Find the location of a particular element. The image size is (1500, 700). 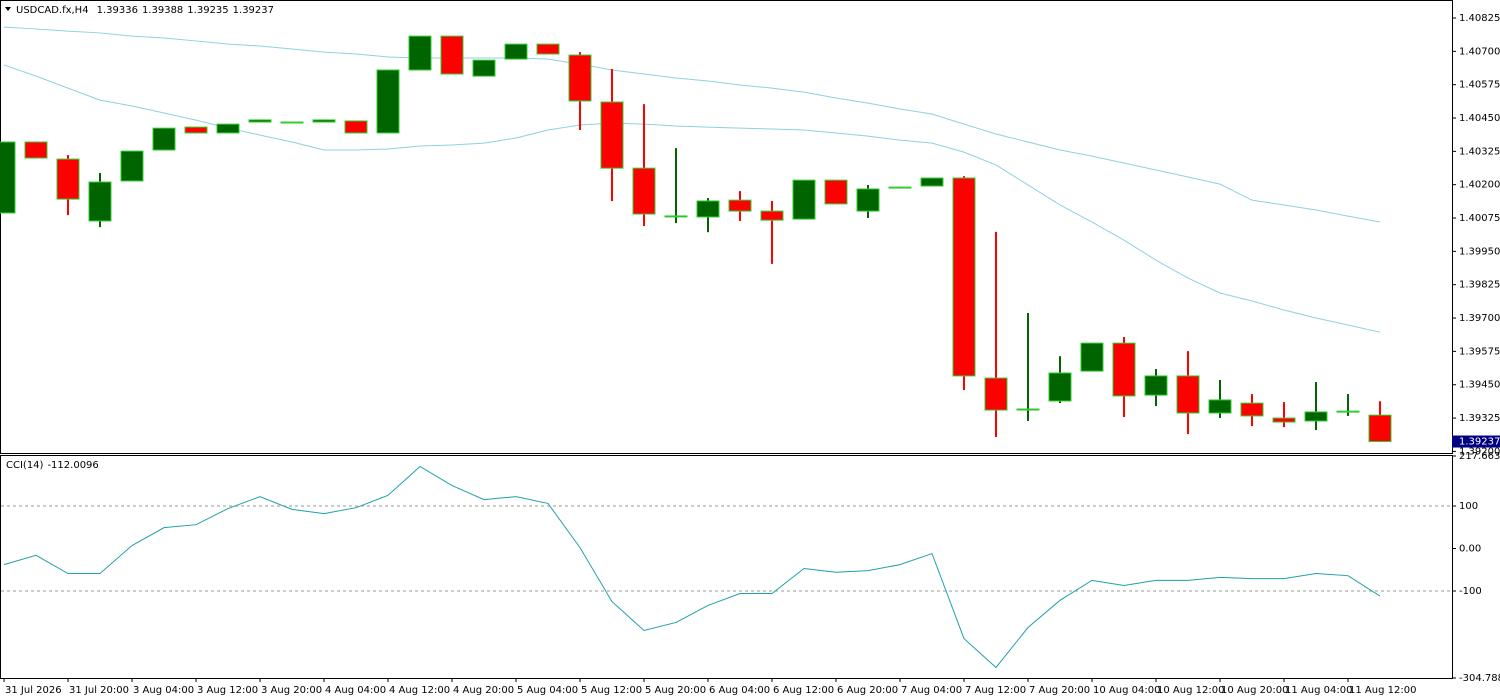

y-tick-label: 1.40825 is located at coordinates (1479, 18).